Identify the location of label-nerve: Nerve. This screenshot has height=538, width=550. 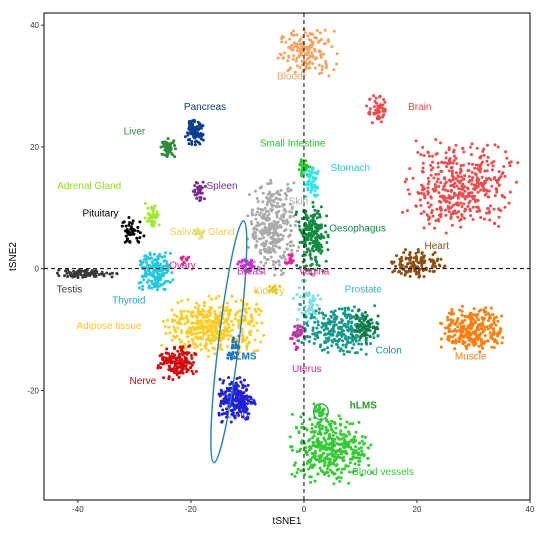
(143, 381).